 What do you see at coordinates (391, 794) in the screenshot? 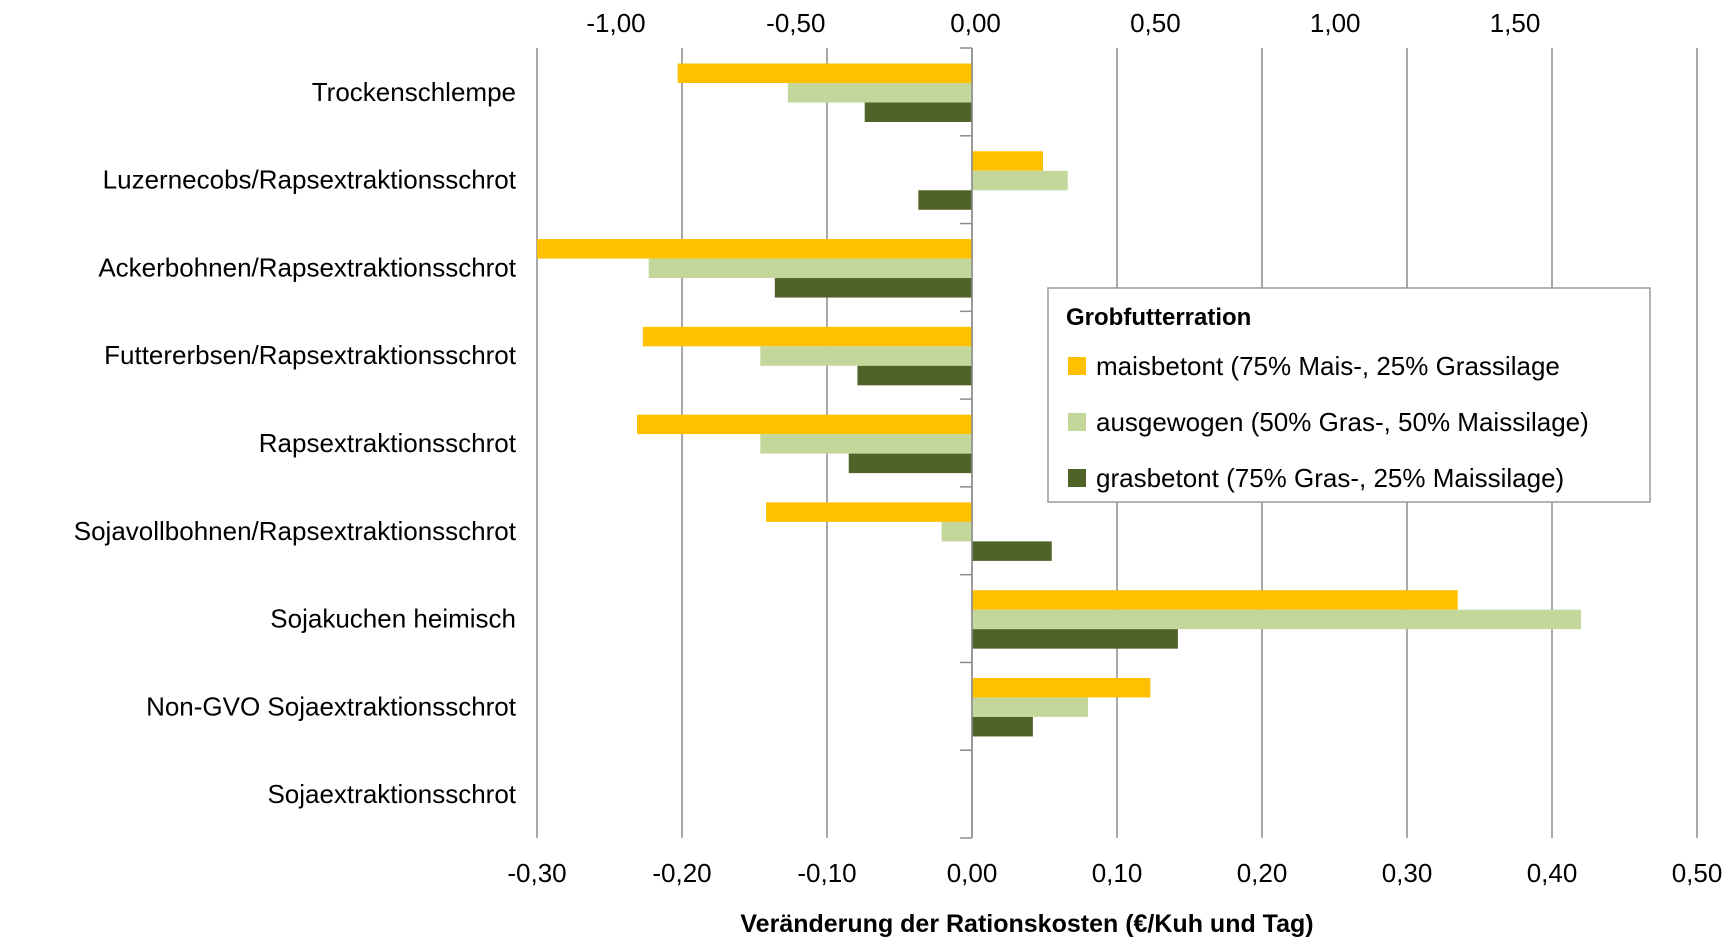
I see `category-label: Sojaextraktionsschrot` at bounding box center [391, 794].